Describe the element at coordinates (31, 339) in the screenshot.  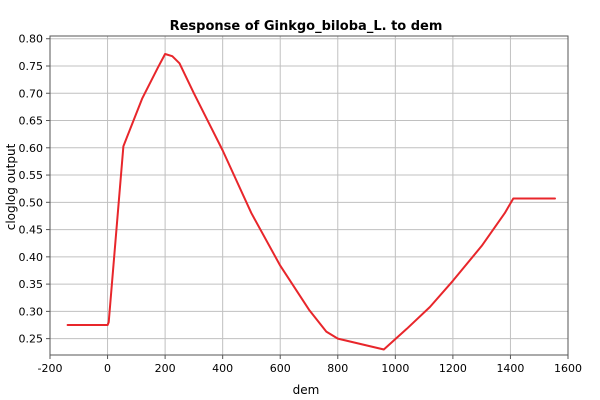
I see `y-tick-label: 0.25` at that location.